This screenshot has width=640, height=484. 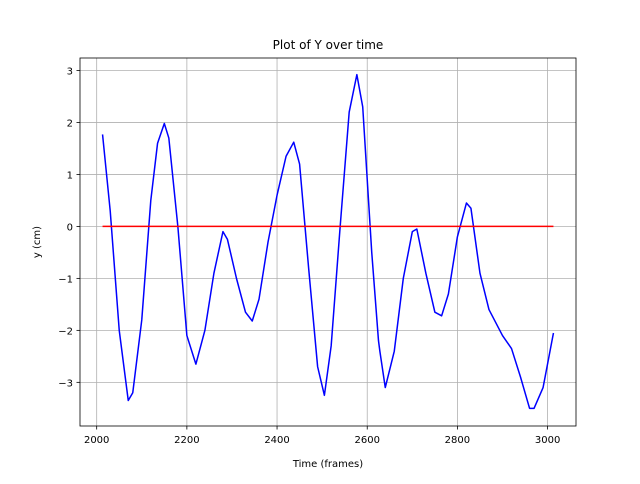 I want to click on y-tick-label: −2, so click(x=65, y=331).